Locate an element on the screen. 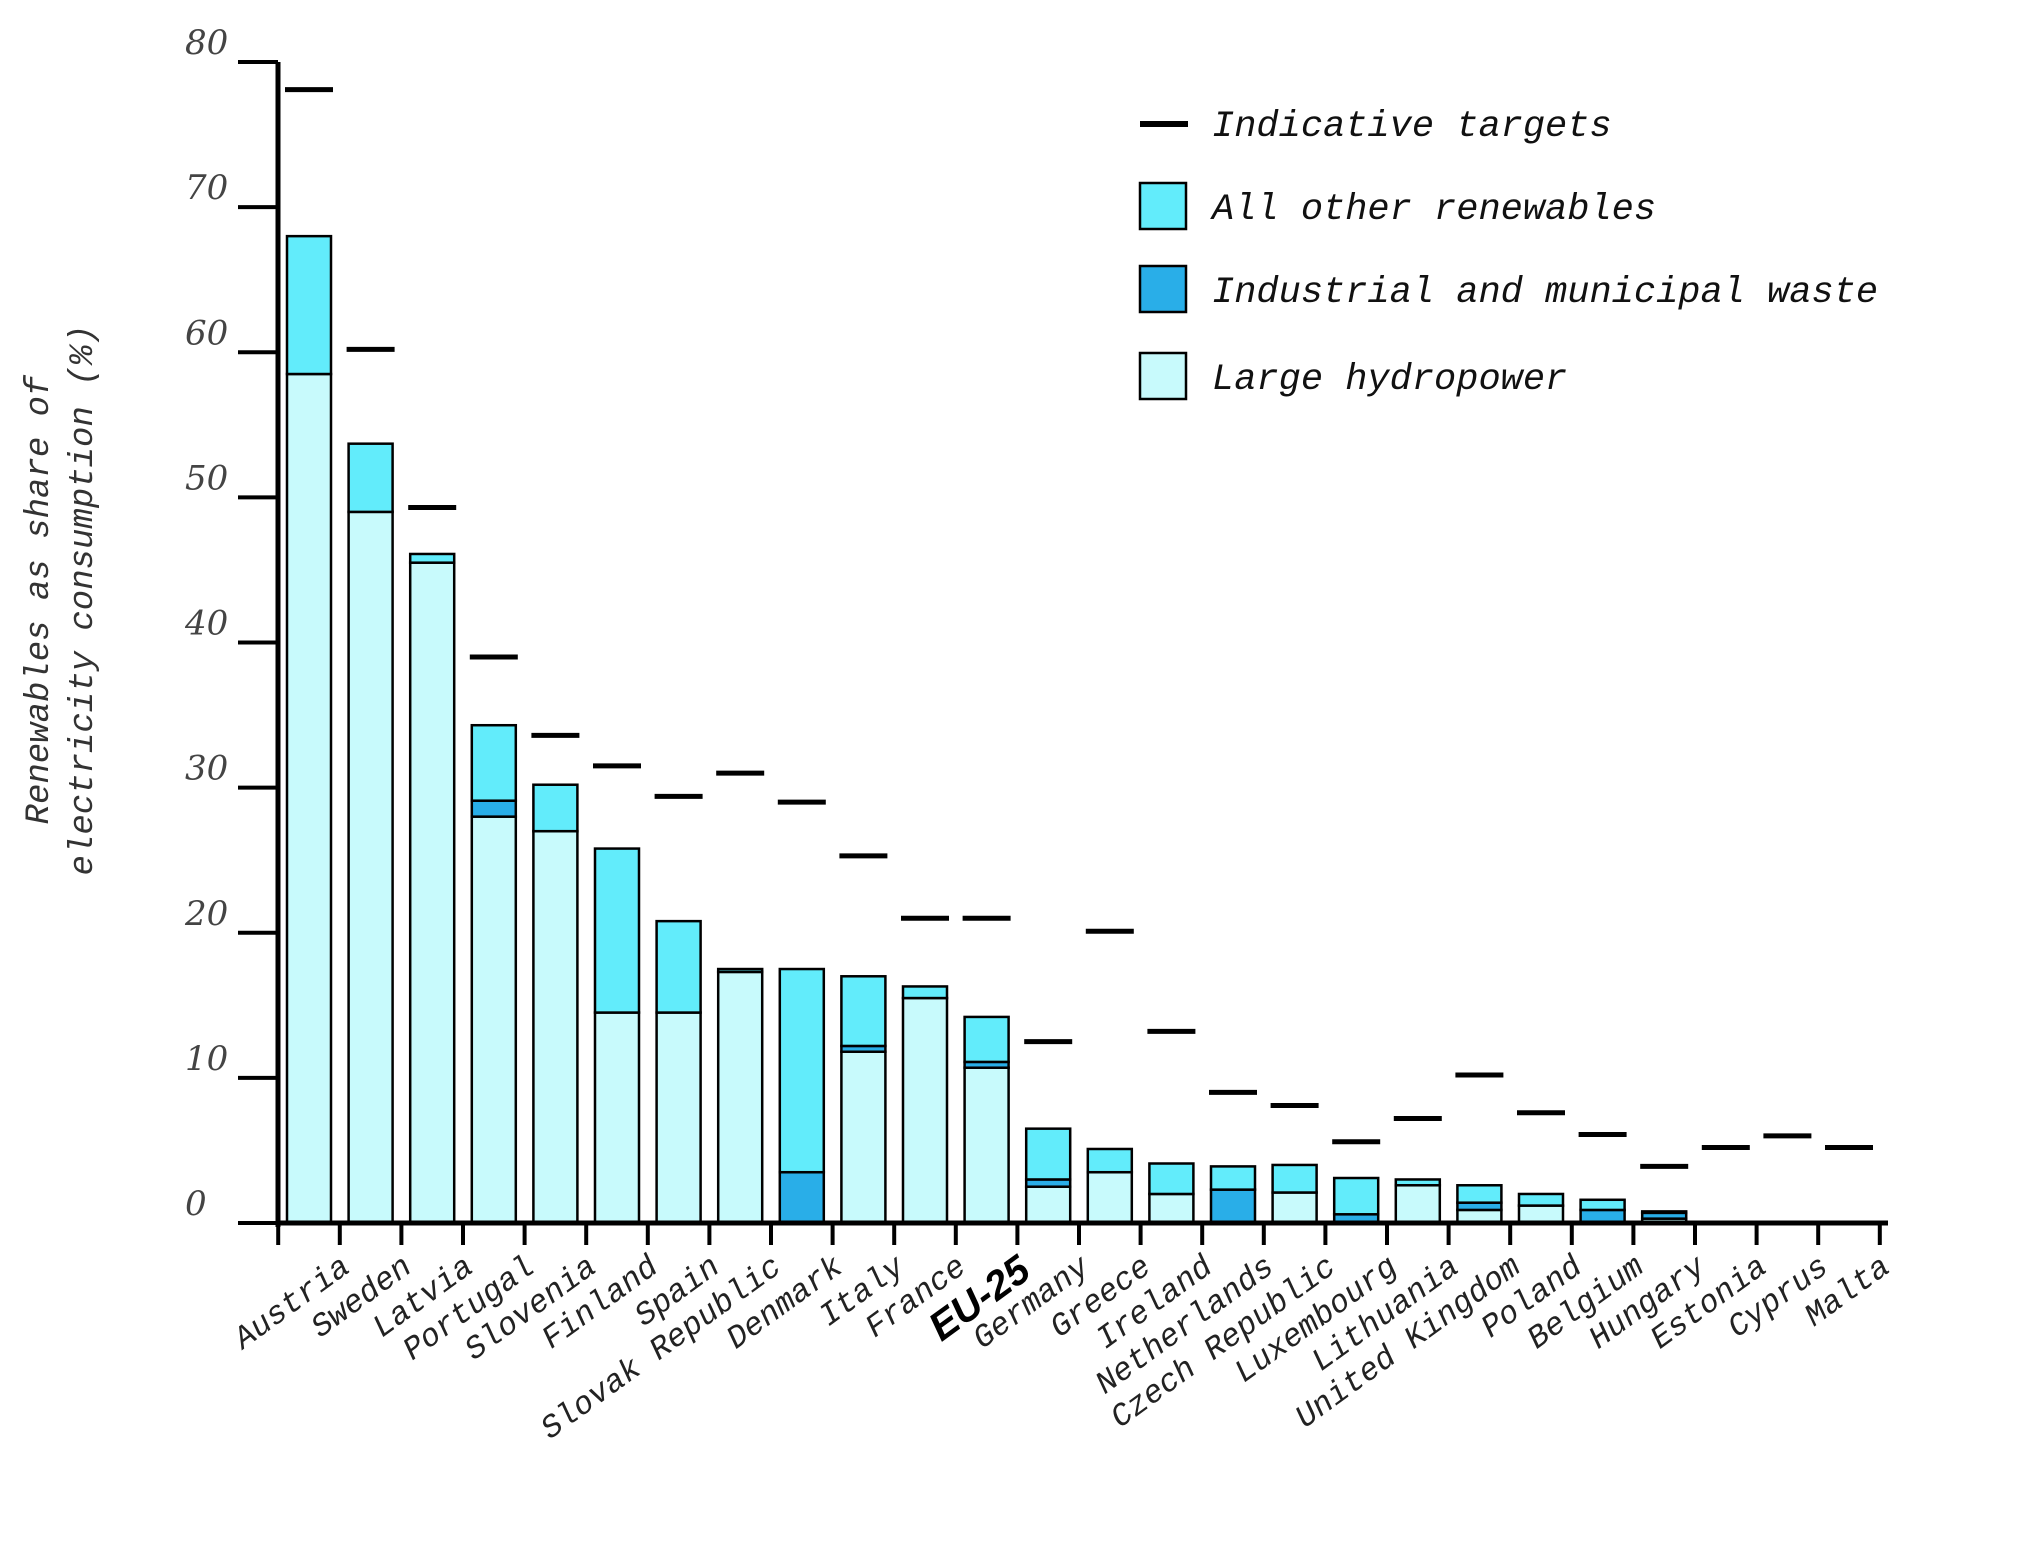  y-axis-title-line: Renewables as share of is located at coordinates (40, 599).